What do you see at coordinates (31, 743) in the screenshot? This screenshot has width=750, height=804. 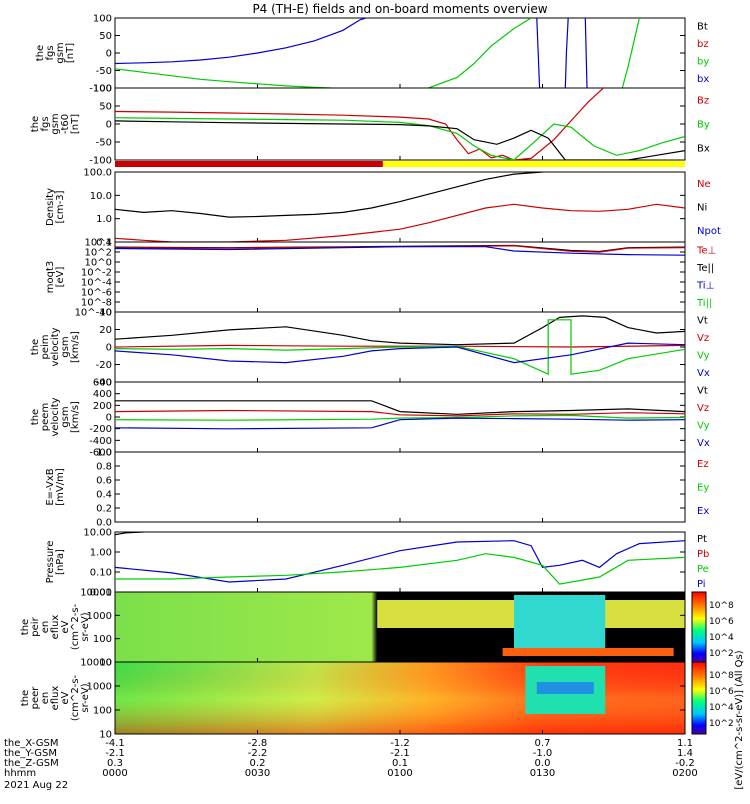 I see `x-axis-row-name: the_X-GSM` at bounding box center [31, 743].